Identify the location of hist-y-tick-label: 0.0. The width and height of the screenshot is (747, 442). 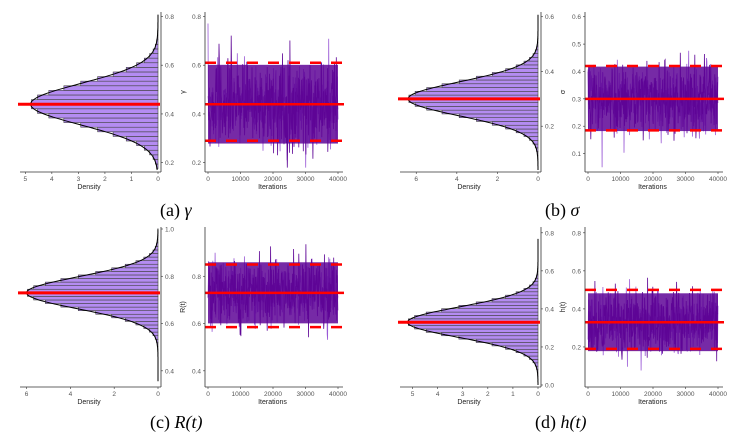
(549, 386).